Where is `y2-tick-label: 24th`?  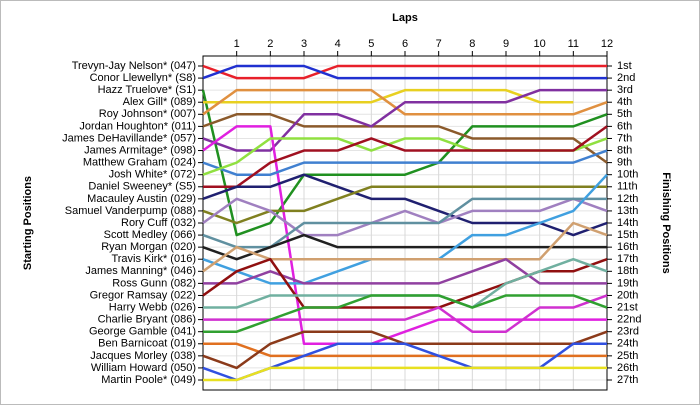
y2-tick-label: 24th is located at coordinates (627, 344).